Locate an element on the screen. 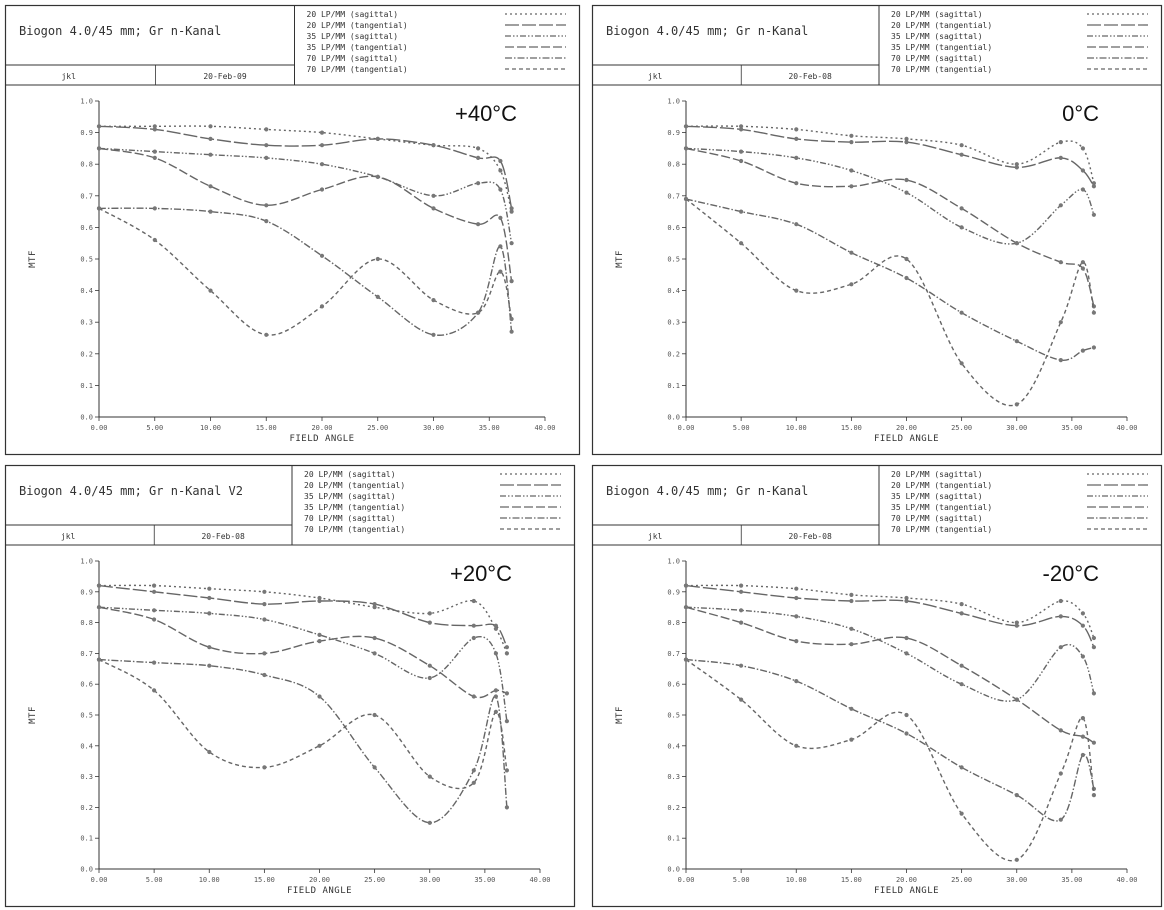  y-tick-label: 0.1 is located at coordinates (86, 386).